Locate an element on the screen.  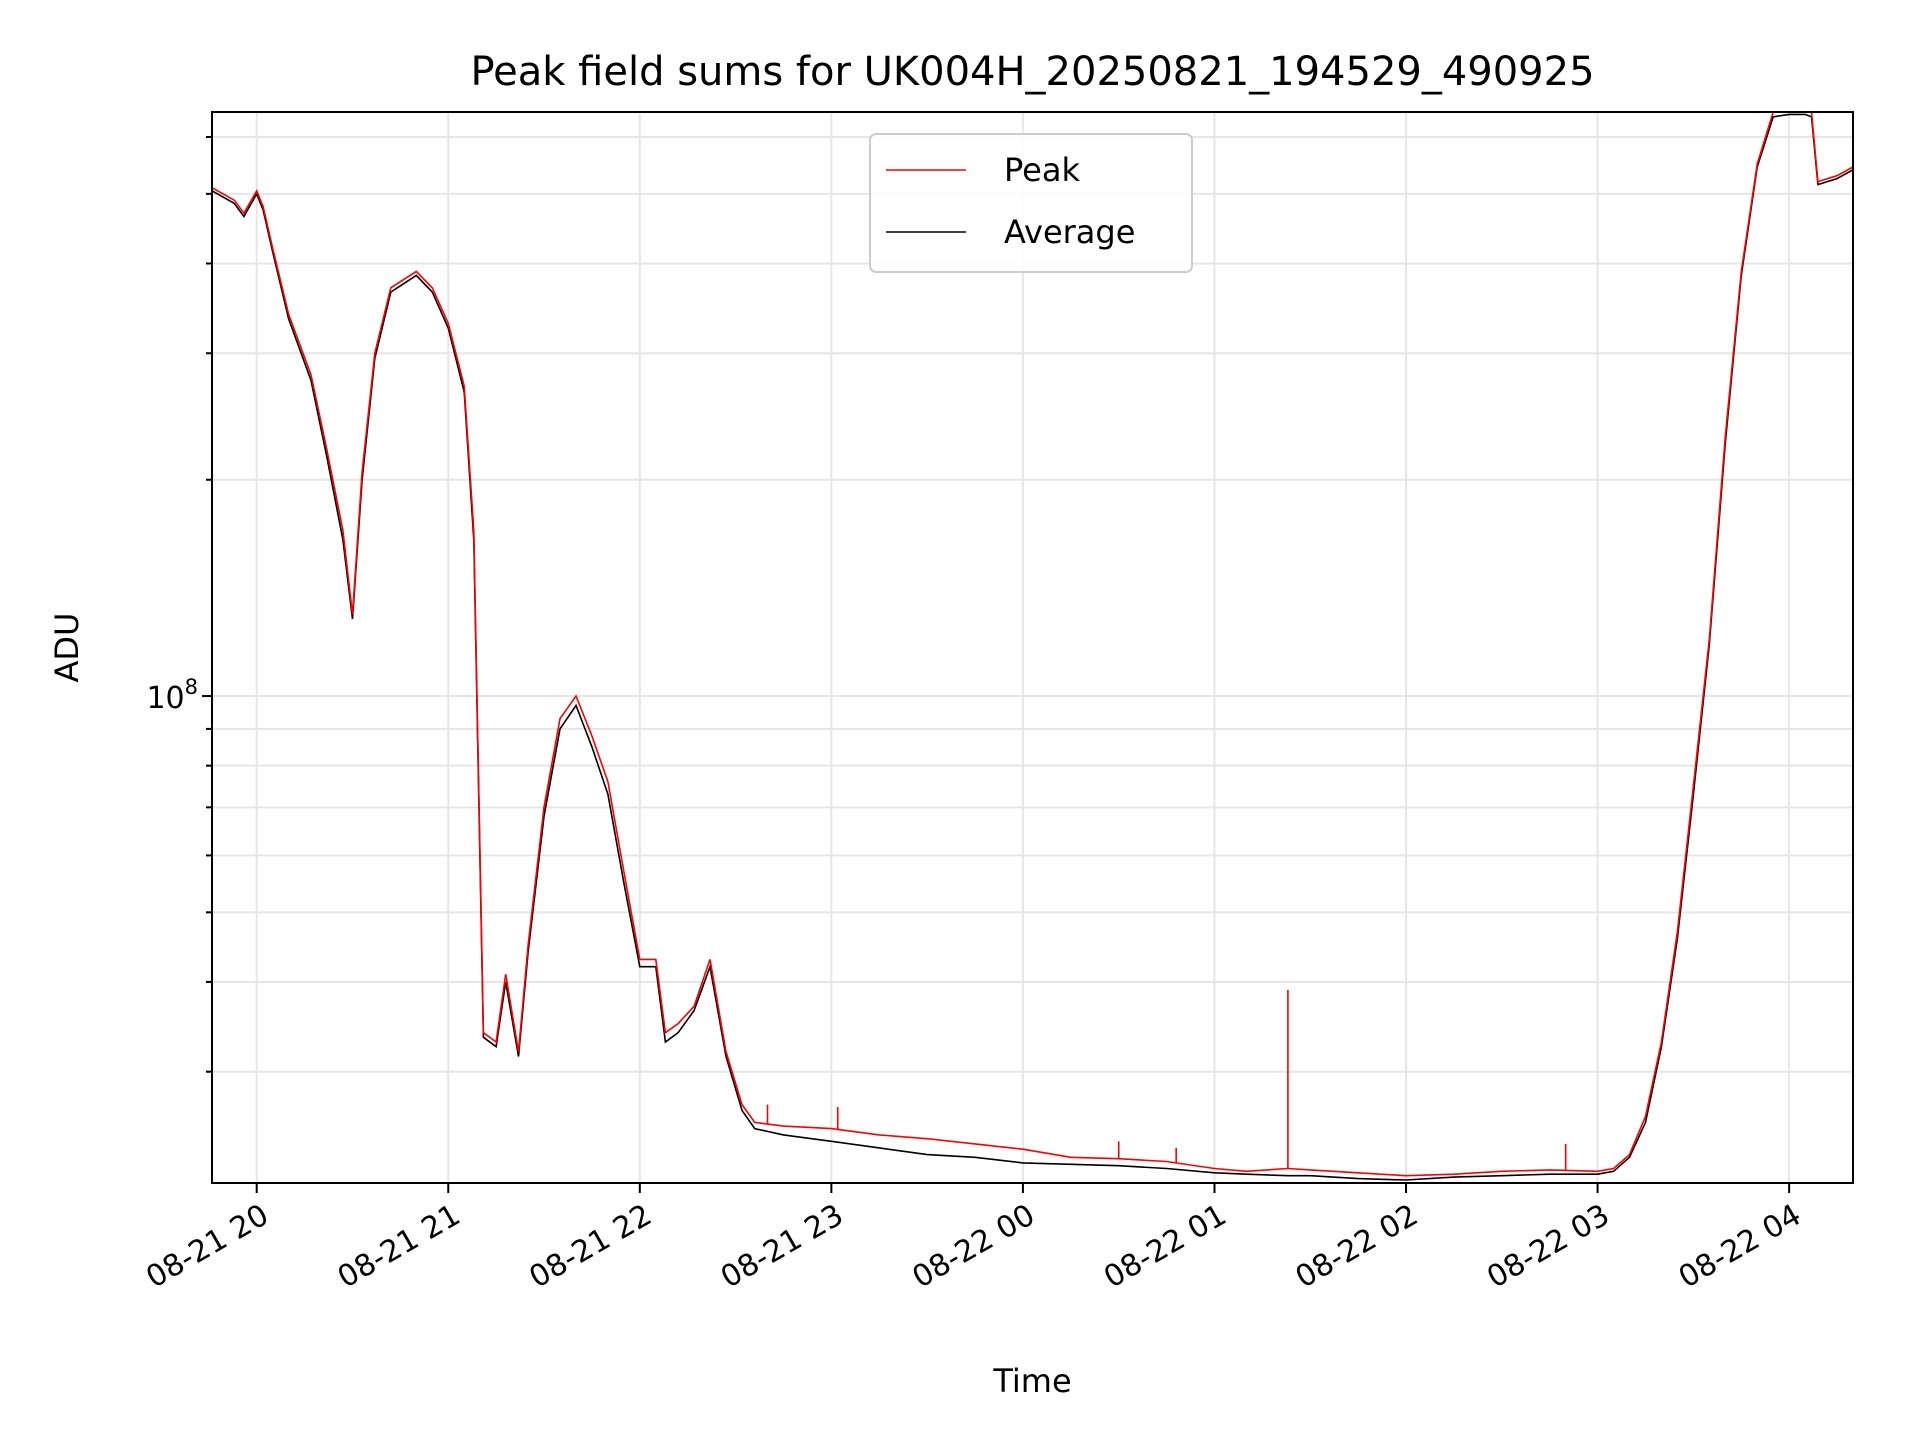
legend-box is located at coordinates (1031, 203).